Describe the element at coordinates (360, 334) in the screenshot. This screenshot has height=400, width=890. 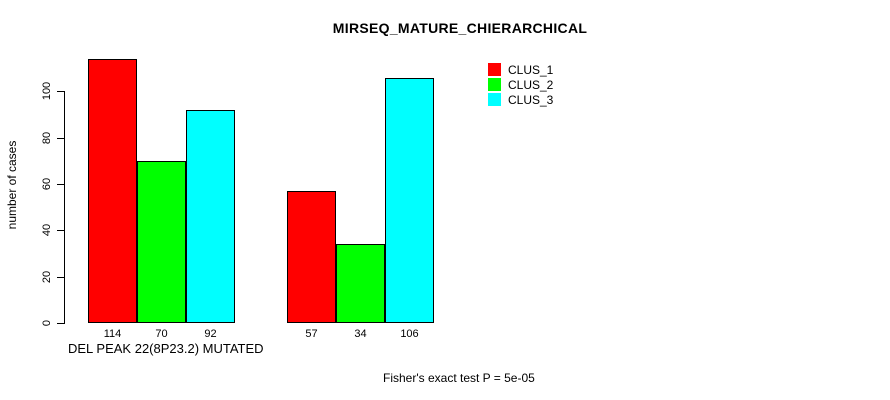
I see `bar-value-label: 34` at that location.